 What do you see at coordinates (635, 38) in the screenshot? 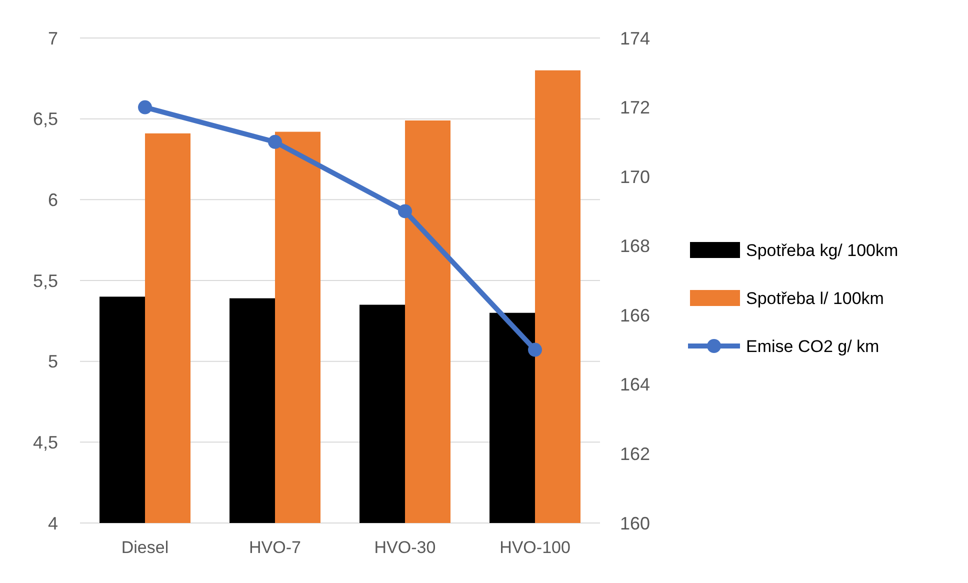
I see `y2-tick-label: 174` at bounding box center [635, 38].